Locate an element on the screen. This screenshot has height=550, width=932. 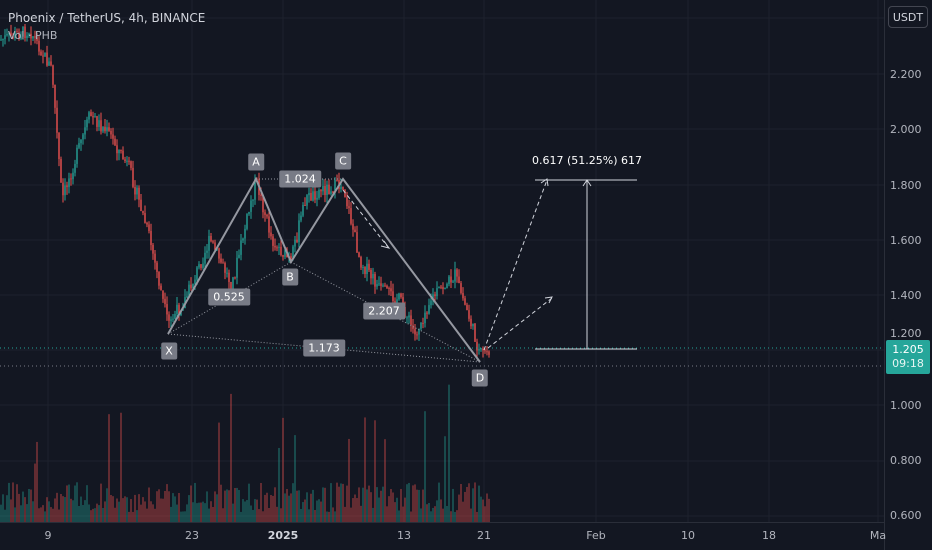
price-scale is located at coordinates (908, 275).